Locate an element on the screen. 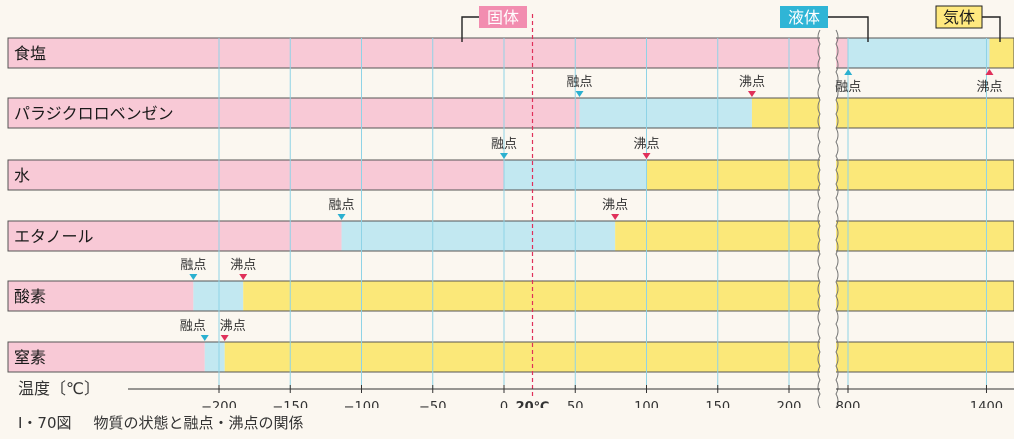  legend-1-leader is located at coordinates (848, 29).